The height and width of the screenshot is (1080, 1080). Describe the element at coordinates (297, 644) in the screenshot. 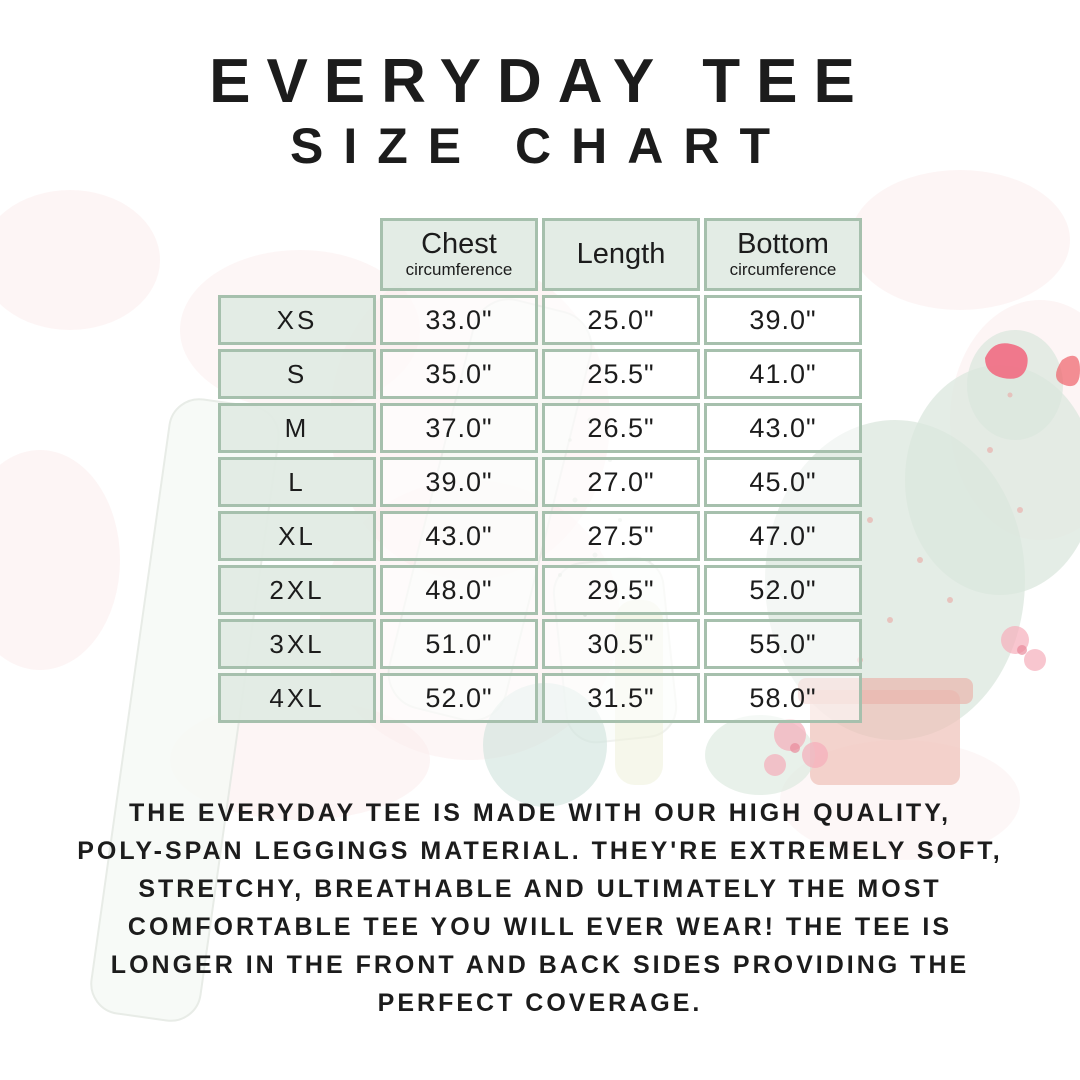

I see `size-label: 3XL` at that location.